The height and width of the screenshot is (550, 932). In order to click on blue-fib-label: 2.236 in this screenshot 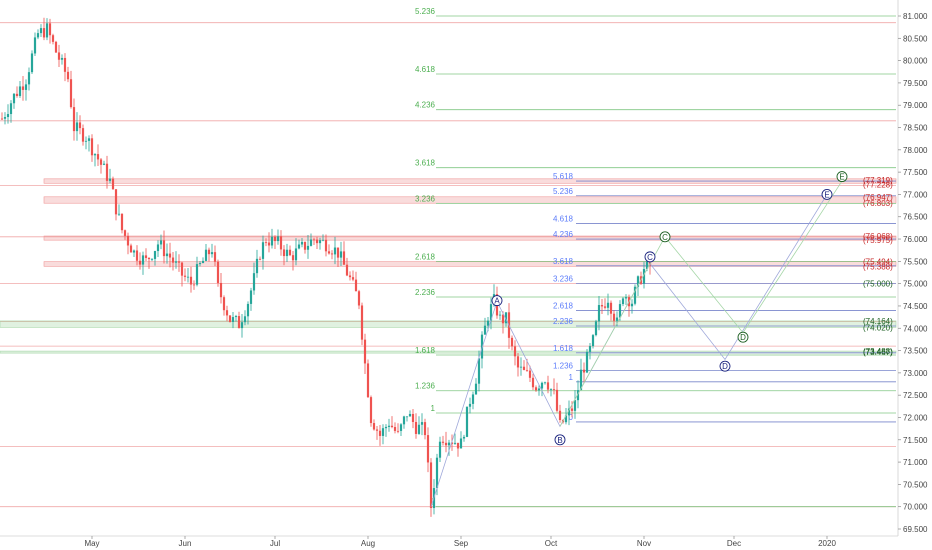, I will do `click(563, 321)`.